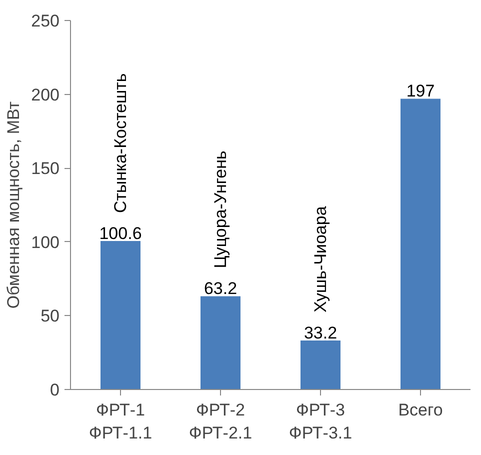  What do you see at coordinates (221, 288) in the screenshot?
I see `data-label: 63.2` at bounding box center [221, 288].